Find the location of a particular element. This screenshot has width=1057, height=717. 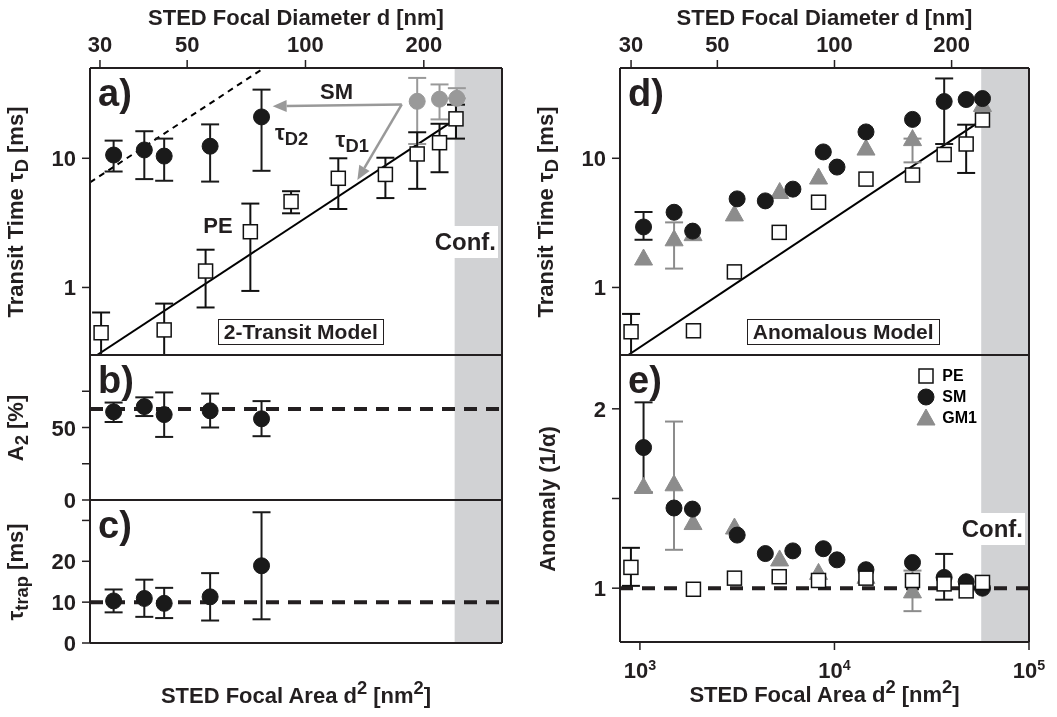

annotation: d) is located at coordinates (646, 93).